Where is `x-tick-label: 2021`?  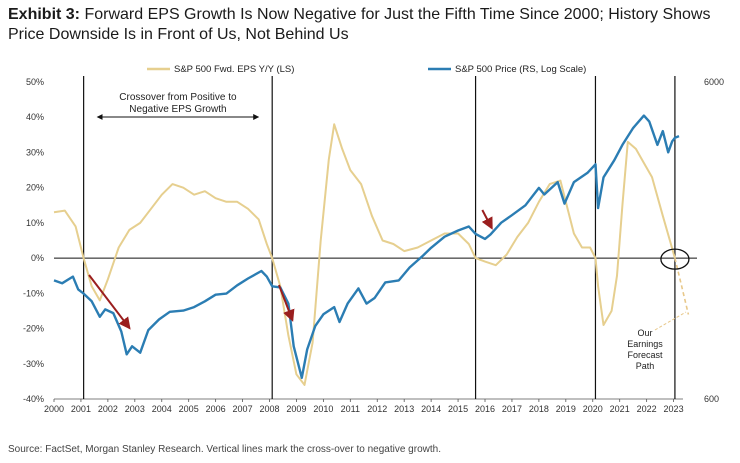
x-tick-label: 2021 is located at coordinates (620, 409).